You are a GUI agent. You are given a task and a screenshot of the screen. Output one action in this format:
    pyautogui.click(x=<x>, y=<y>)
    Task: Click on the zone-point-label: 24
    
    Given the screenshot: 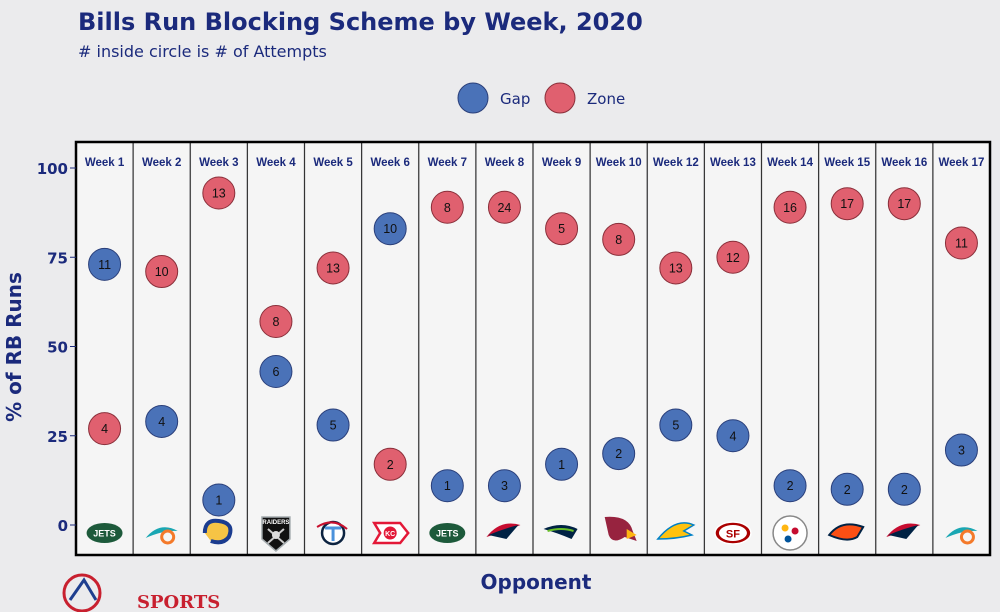 What is the action you would take?
    pyautogui.click(x=504, y=208)
    